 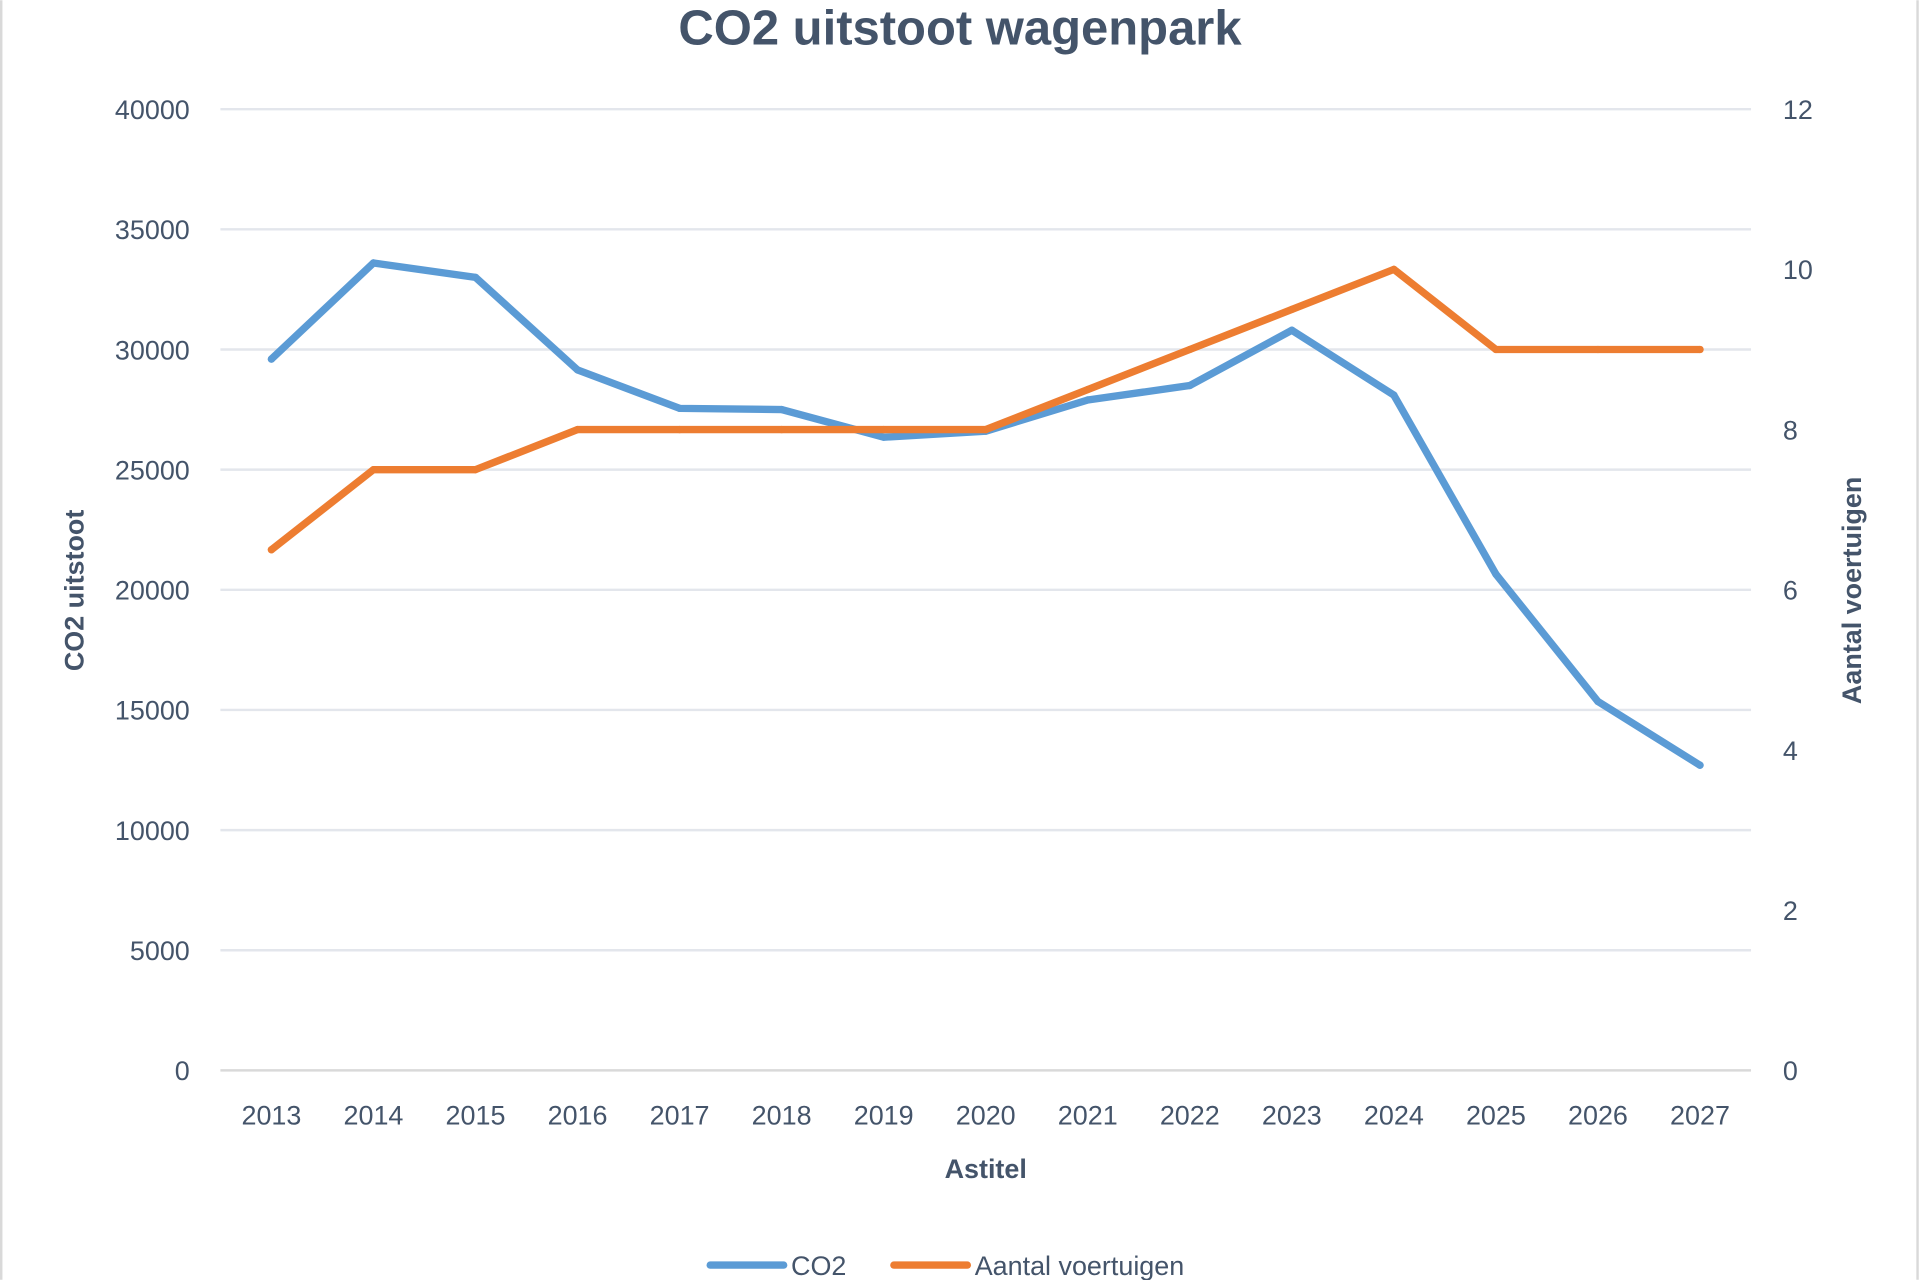 What do you see at coordinates (152, 350) in the screenshot?
I see `y-tick-label: 30000` at bounding box center [152, 350].